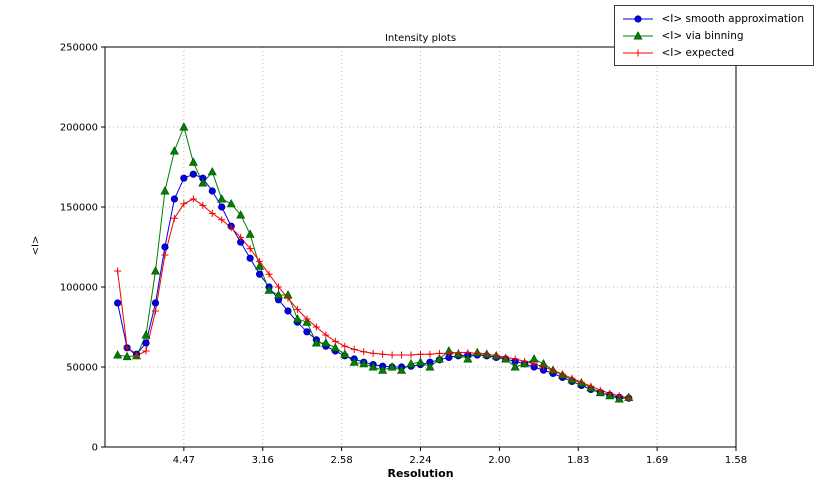 The height and width of the screenshot is (492, 817). I want to click on svg-text: 4.47, so click(184, 460).